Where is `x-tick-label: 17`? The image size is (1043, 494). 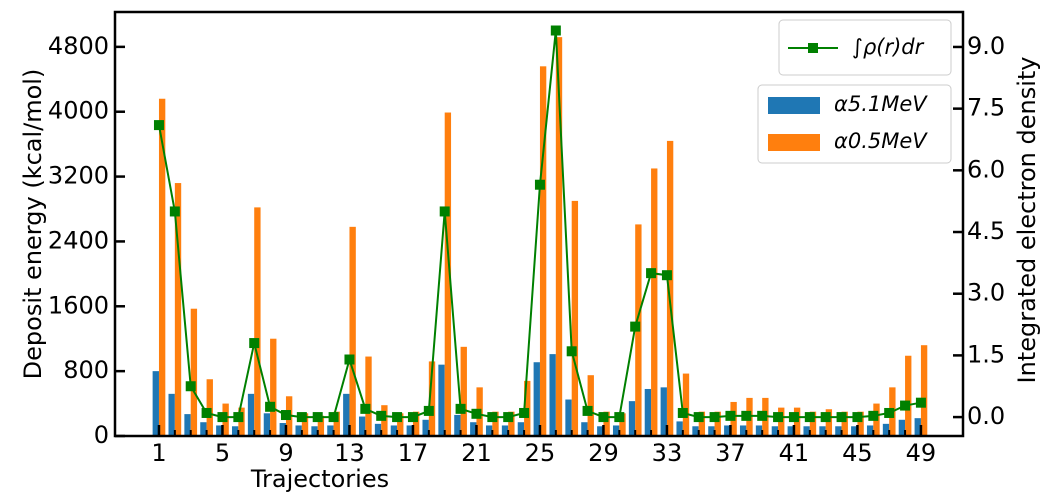 x-tick-label: 17 is located at coordinates (413, 453).